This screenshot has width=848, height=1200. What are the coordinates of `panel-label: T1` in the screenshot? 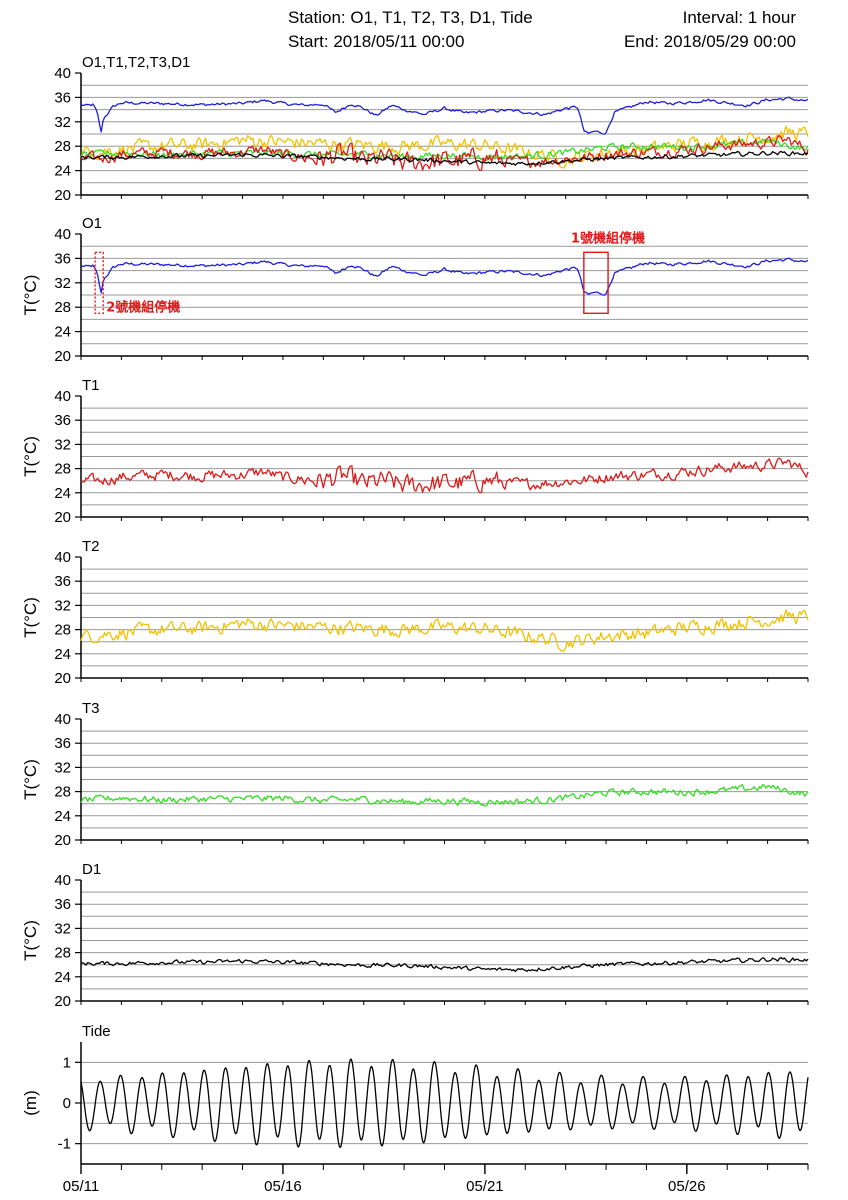 It's located at (91, 385).